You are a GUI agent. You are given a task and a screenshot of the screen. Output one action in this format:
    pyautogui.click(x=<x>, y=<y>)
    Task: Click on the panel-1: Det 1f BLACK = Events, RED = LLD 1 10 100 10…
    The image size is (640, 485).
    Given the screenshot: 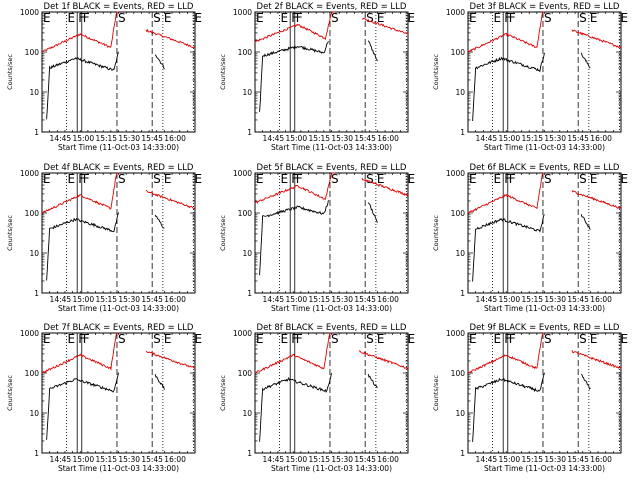 What is the action you would take?
    pyautogui.click(x=104, y=77)
    